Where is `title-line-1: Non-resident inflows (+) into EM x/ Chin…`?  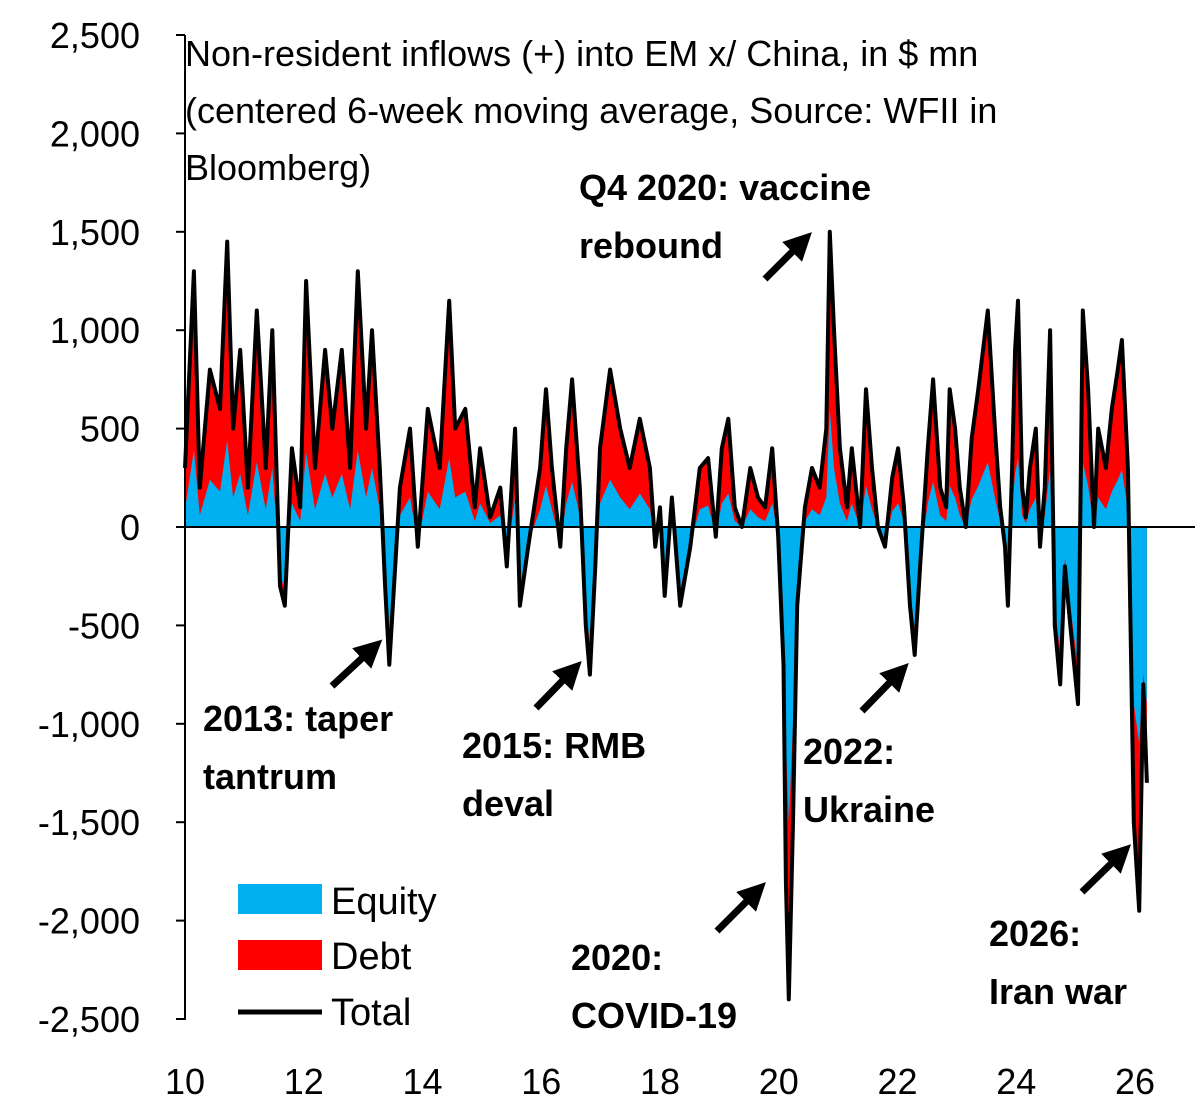
title-line-1: Non-resident inflows (+) into EM x/ Chin… is located at coordinates (581, 53).